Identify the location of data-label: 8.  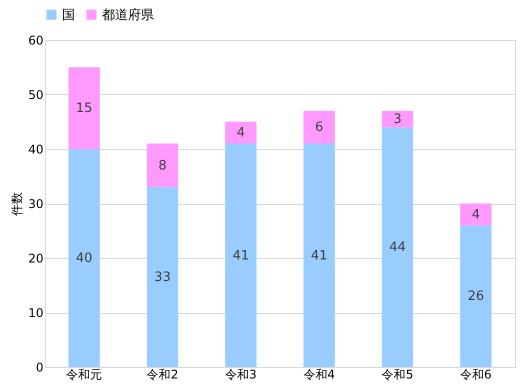
(162, 166).